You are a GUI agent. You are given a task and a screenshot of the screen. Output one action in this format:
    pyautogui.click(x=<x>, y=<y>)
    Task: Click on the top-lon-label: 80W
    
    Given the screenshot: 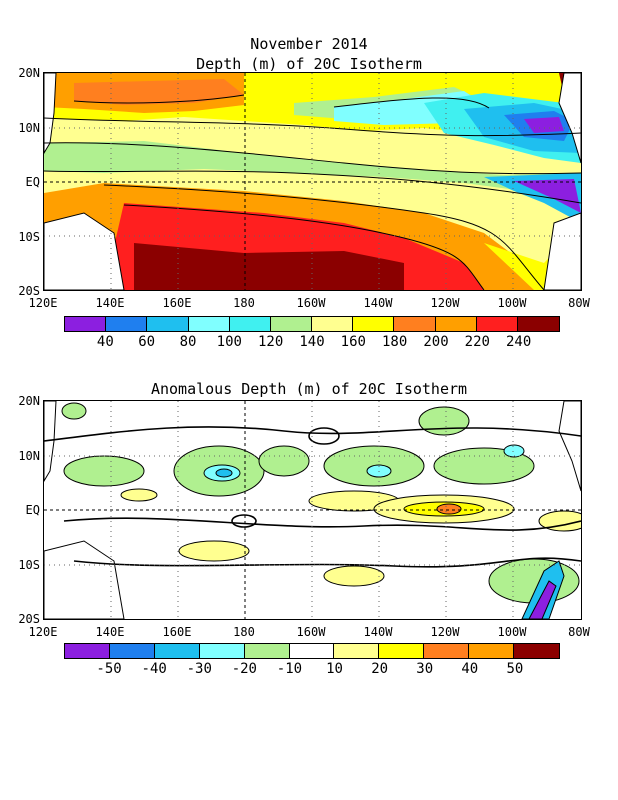 What is the action you would take?
    pyautogui.click(x=579, y=303)
    